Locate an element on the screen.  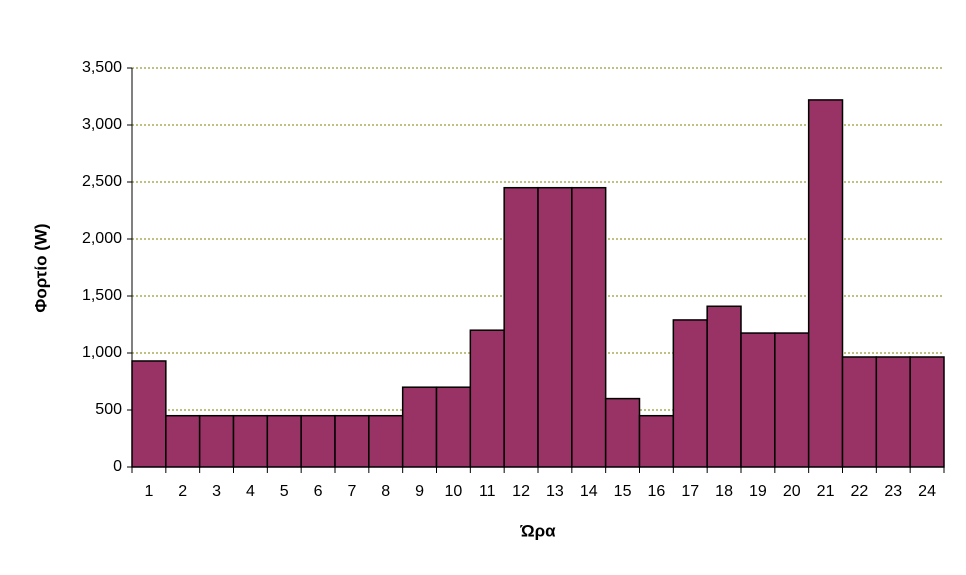
y-tick-label: 3,000 is located at coordinates (102, 124).